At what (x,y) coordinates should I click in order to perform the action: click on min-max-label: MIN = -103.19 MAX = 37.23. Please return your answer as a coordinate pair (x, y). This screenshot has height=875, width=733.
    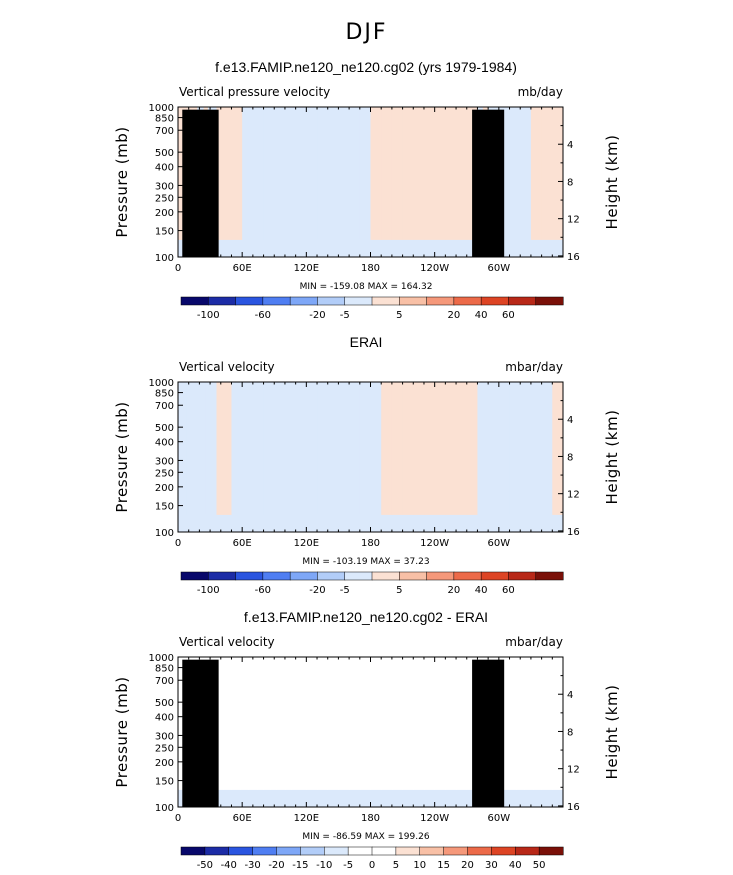
    Looking at the image, I should click on (365, 562).